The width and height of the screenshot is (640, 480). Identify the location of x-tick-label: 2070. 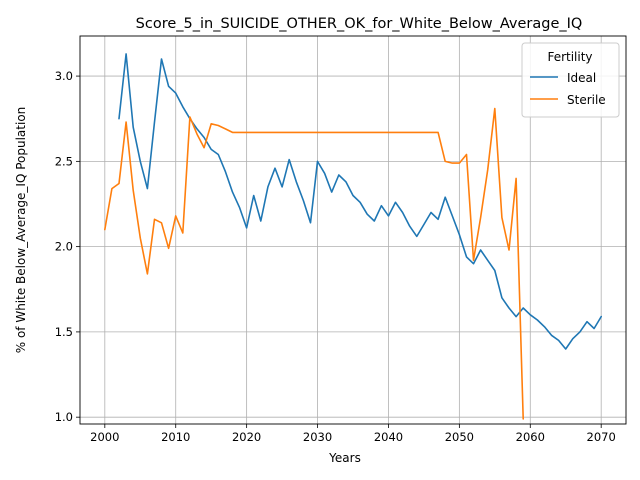
(601, 437).